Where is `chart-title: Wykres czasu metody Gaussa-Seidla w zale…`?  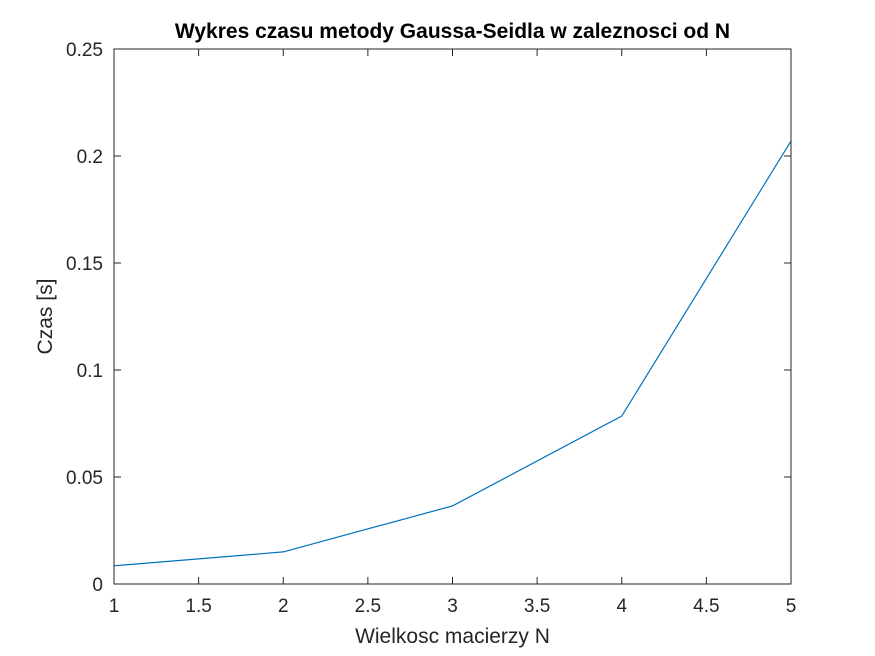
chart-title: Wykres czasu metody Gaussa-Seidla w zale… is located at coordinates (452, 31).